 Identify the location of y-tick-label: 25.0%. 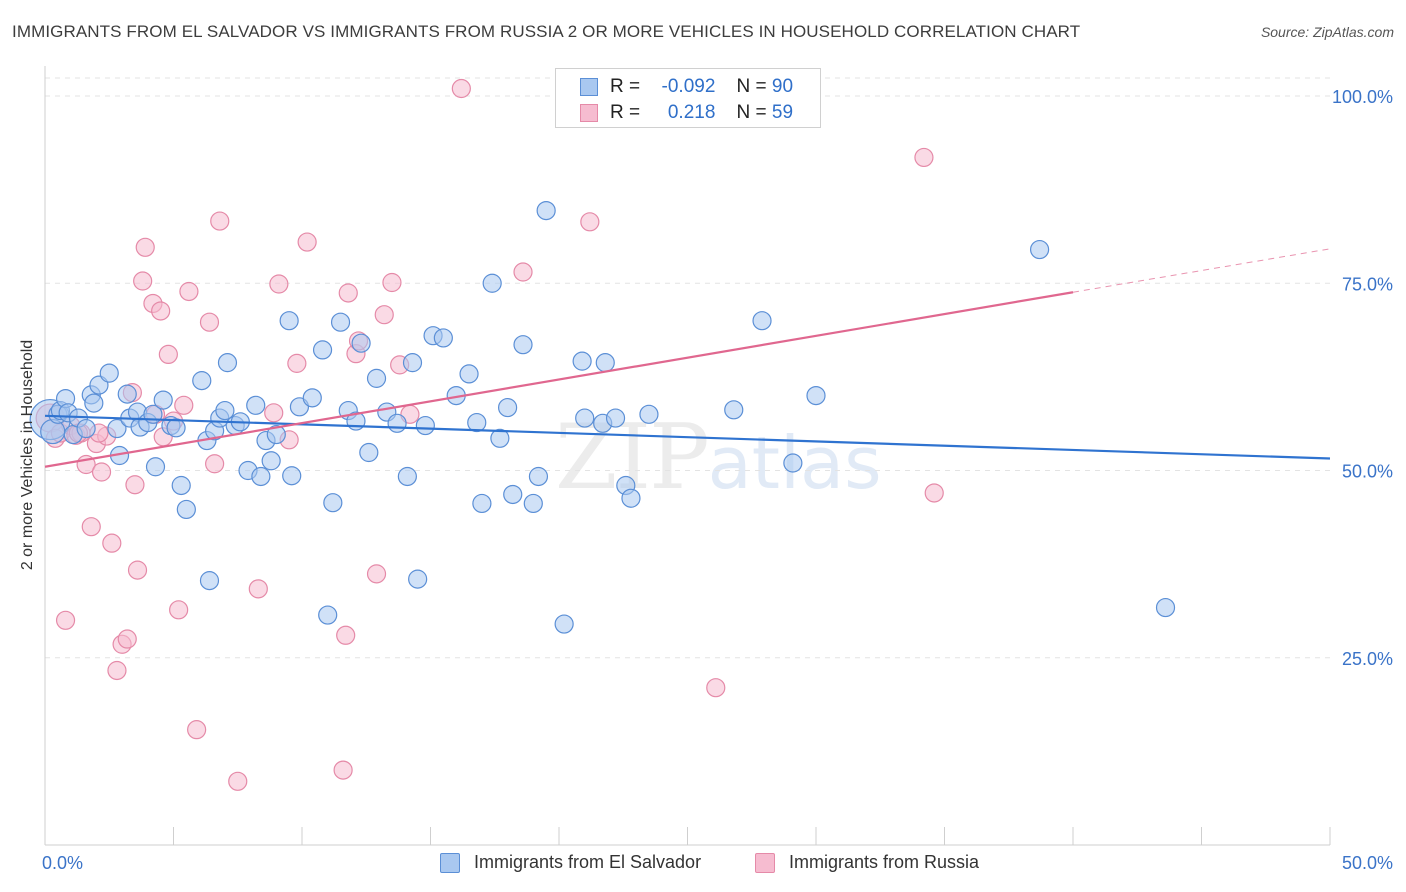
(1367, 659).